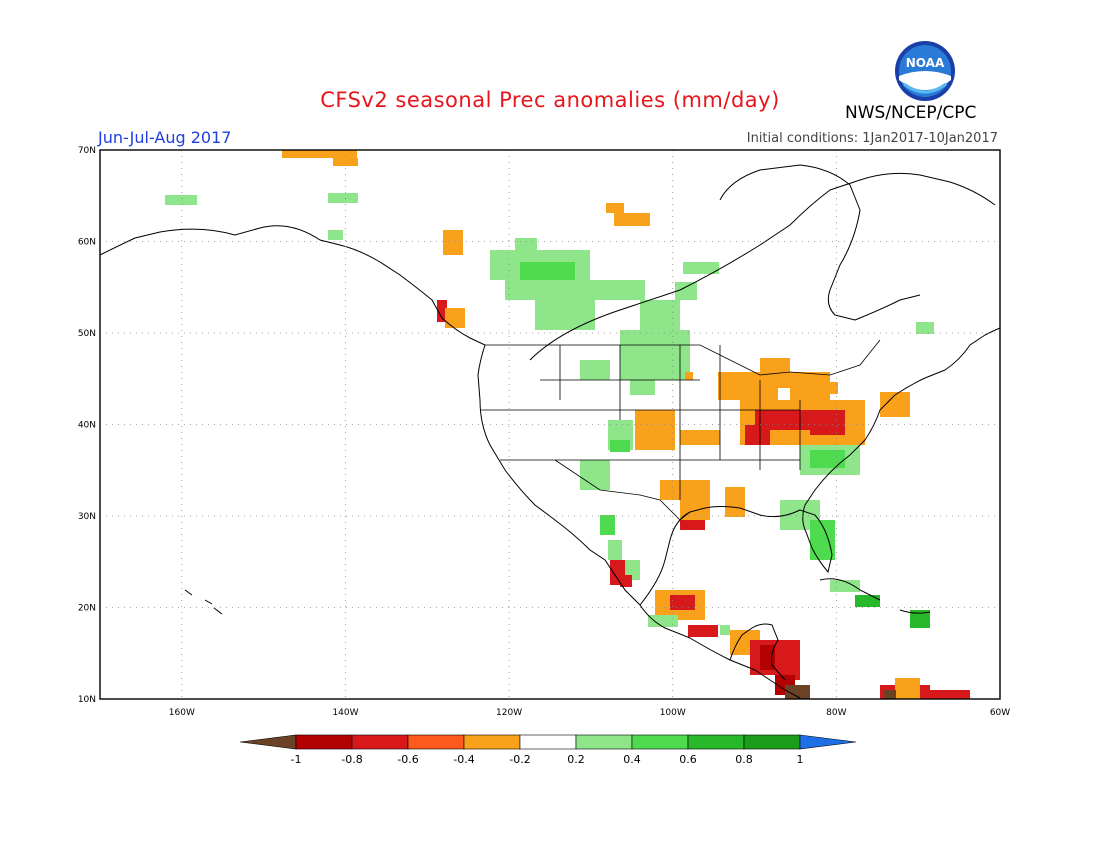  Describe the element at coordinates (87, 243) in the screenshot. I see `lat-tick-label: 60N` at that location.